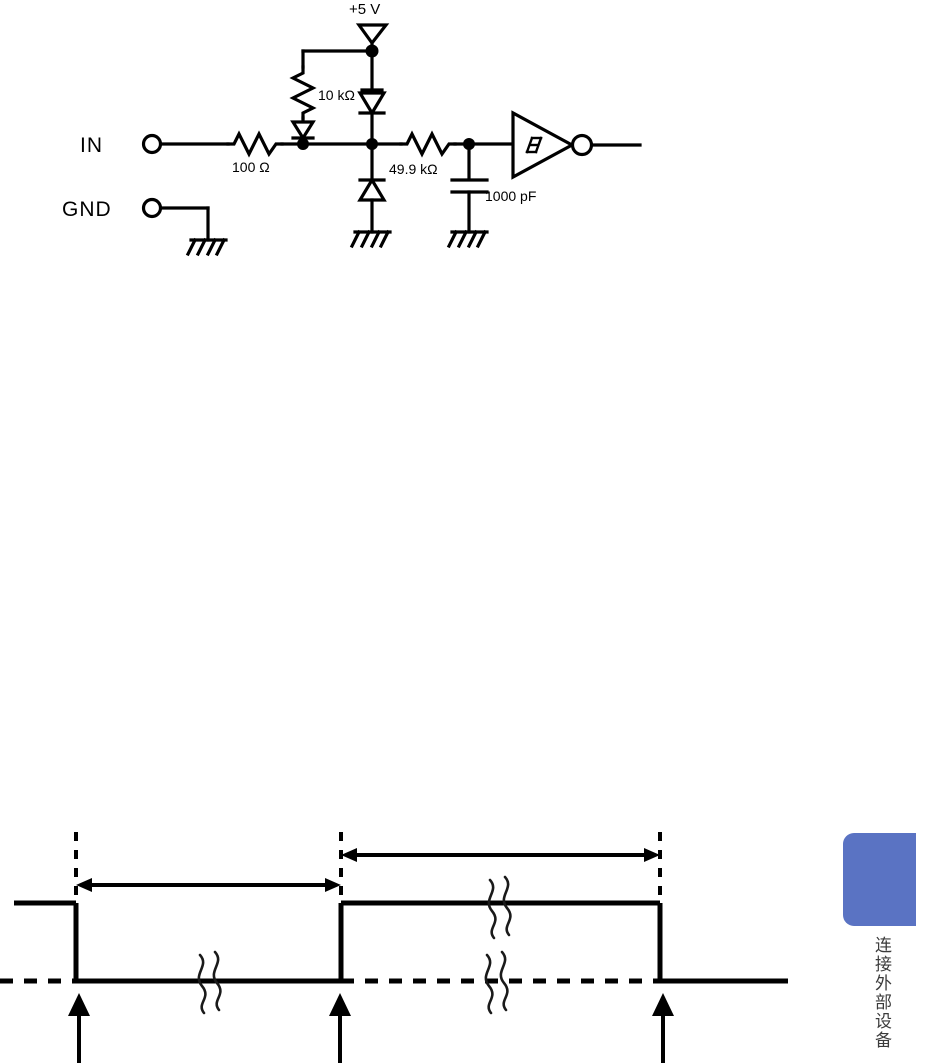 The height and width of the screenshot is (1063, 930). I want to click on diode-clamp-upper-triangle, so click(372, 104).